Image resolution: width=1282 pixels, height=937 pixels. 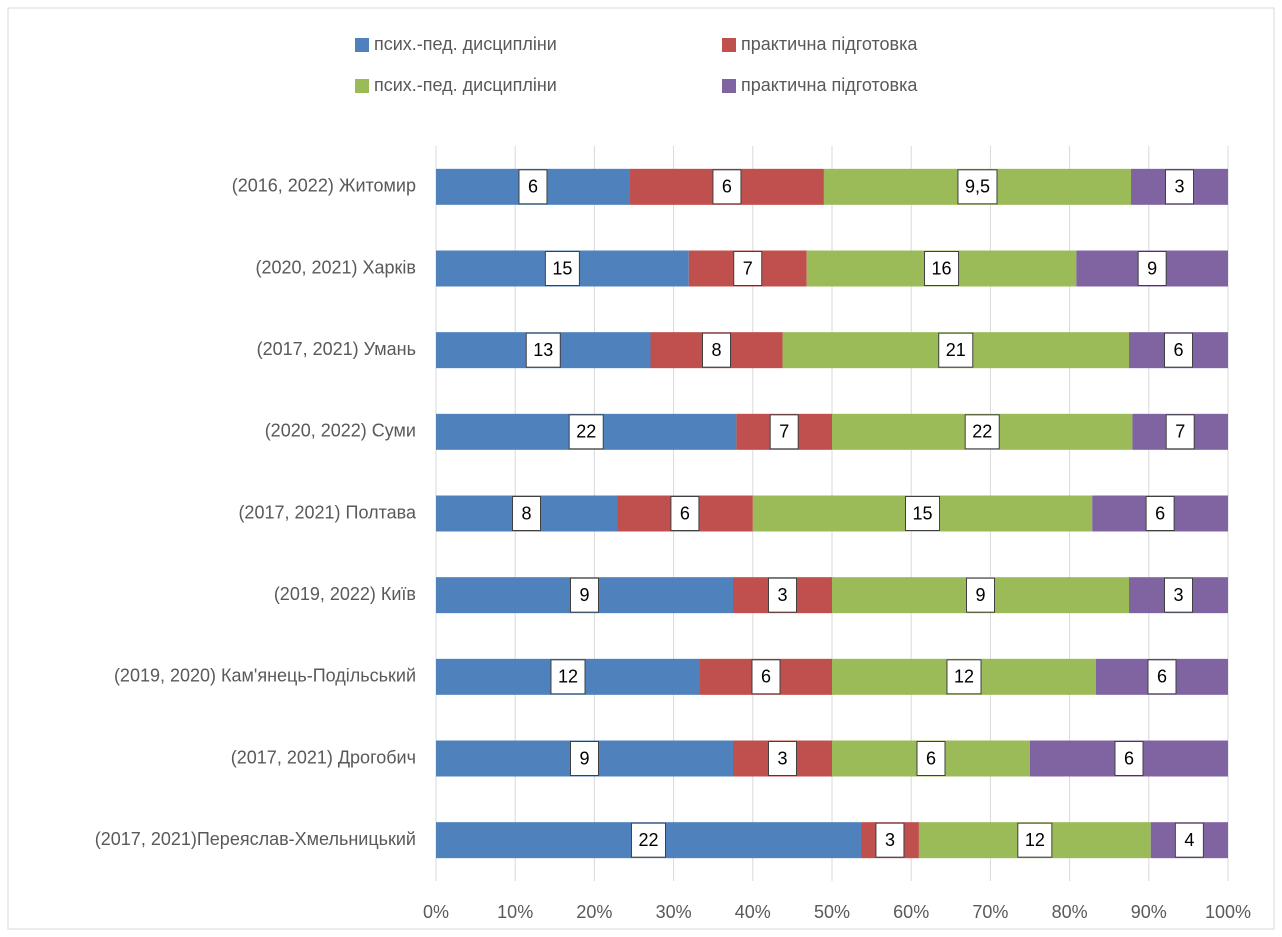 What do you see at coordinates (436, 912) in the screenshot?
I see `x-tick-label: 0%` at bounding box center [436, 912].